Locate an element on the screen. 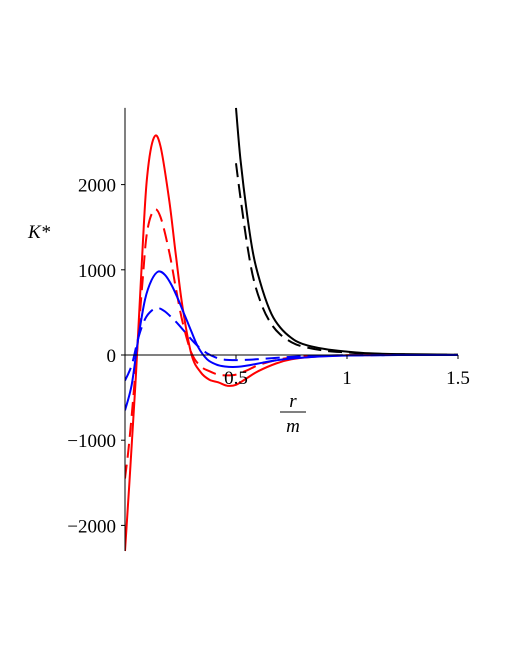 This screenshot has width=510, height=660. y-tick-label: 2000 is located at coordinates (97, 186).